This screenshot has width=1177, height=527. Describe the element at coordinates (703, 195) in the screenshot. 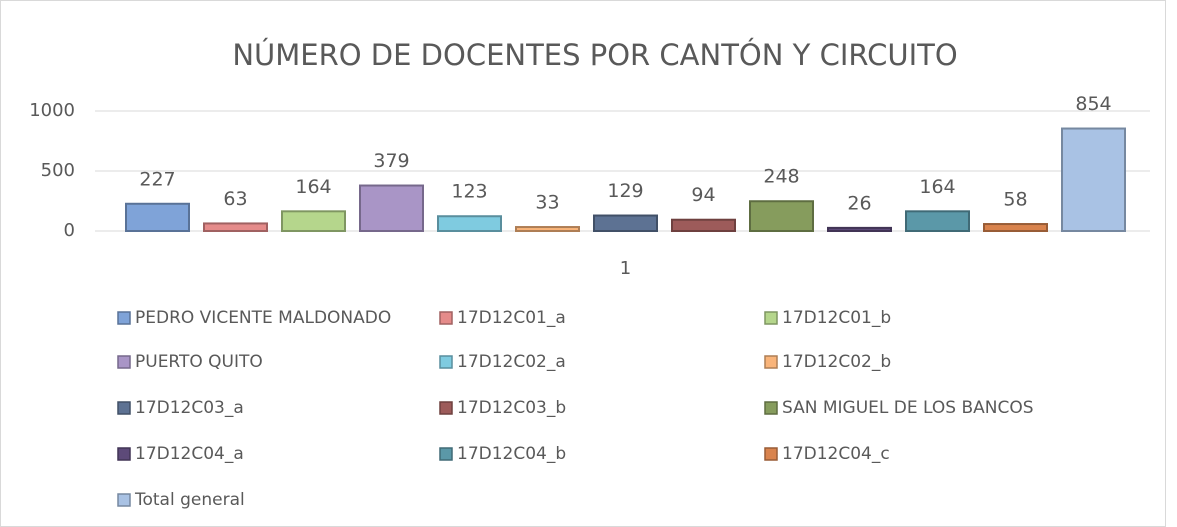

I see `data-label: 94` at that location.